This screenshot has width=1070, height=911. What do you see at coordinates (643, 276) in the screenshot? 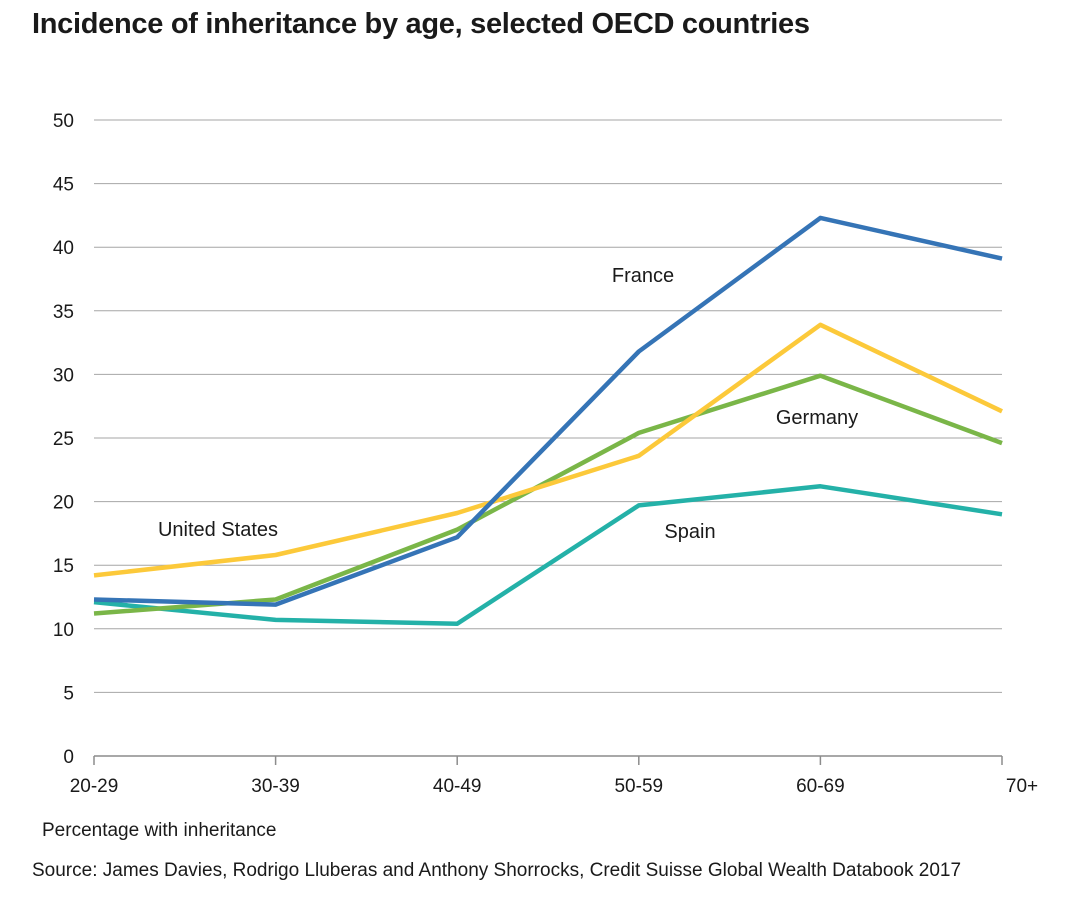
I see `series-label-france: France` at bounding box center [643, 276].